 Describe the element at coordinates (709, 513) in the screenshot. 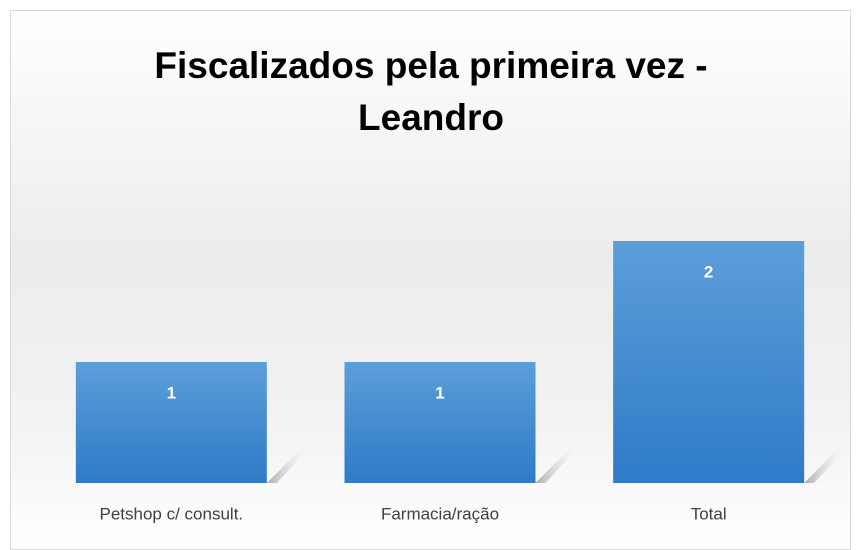

I see `x-tick-label: Total` at that location.